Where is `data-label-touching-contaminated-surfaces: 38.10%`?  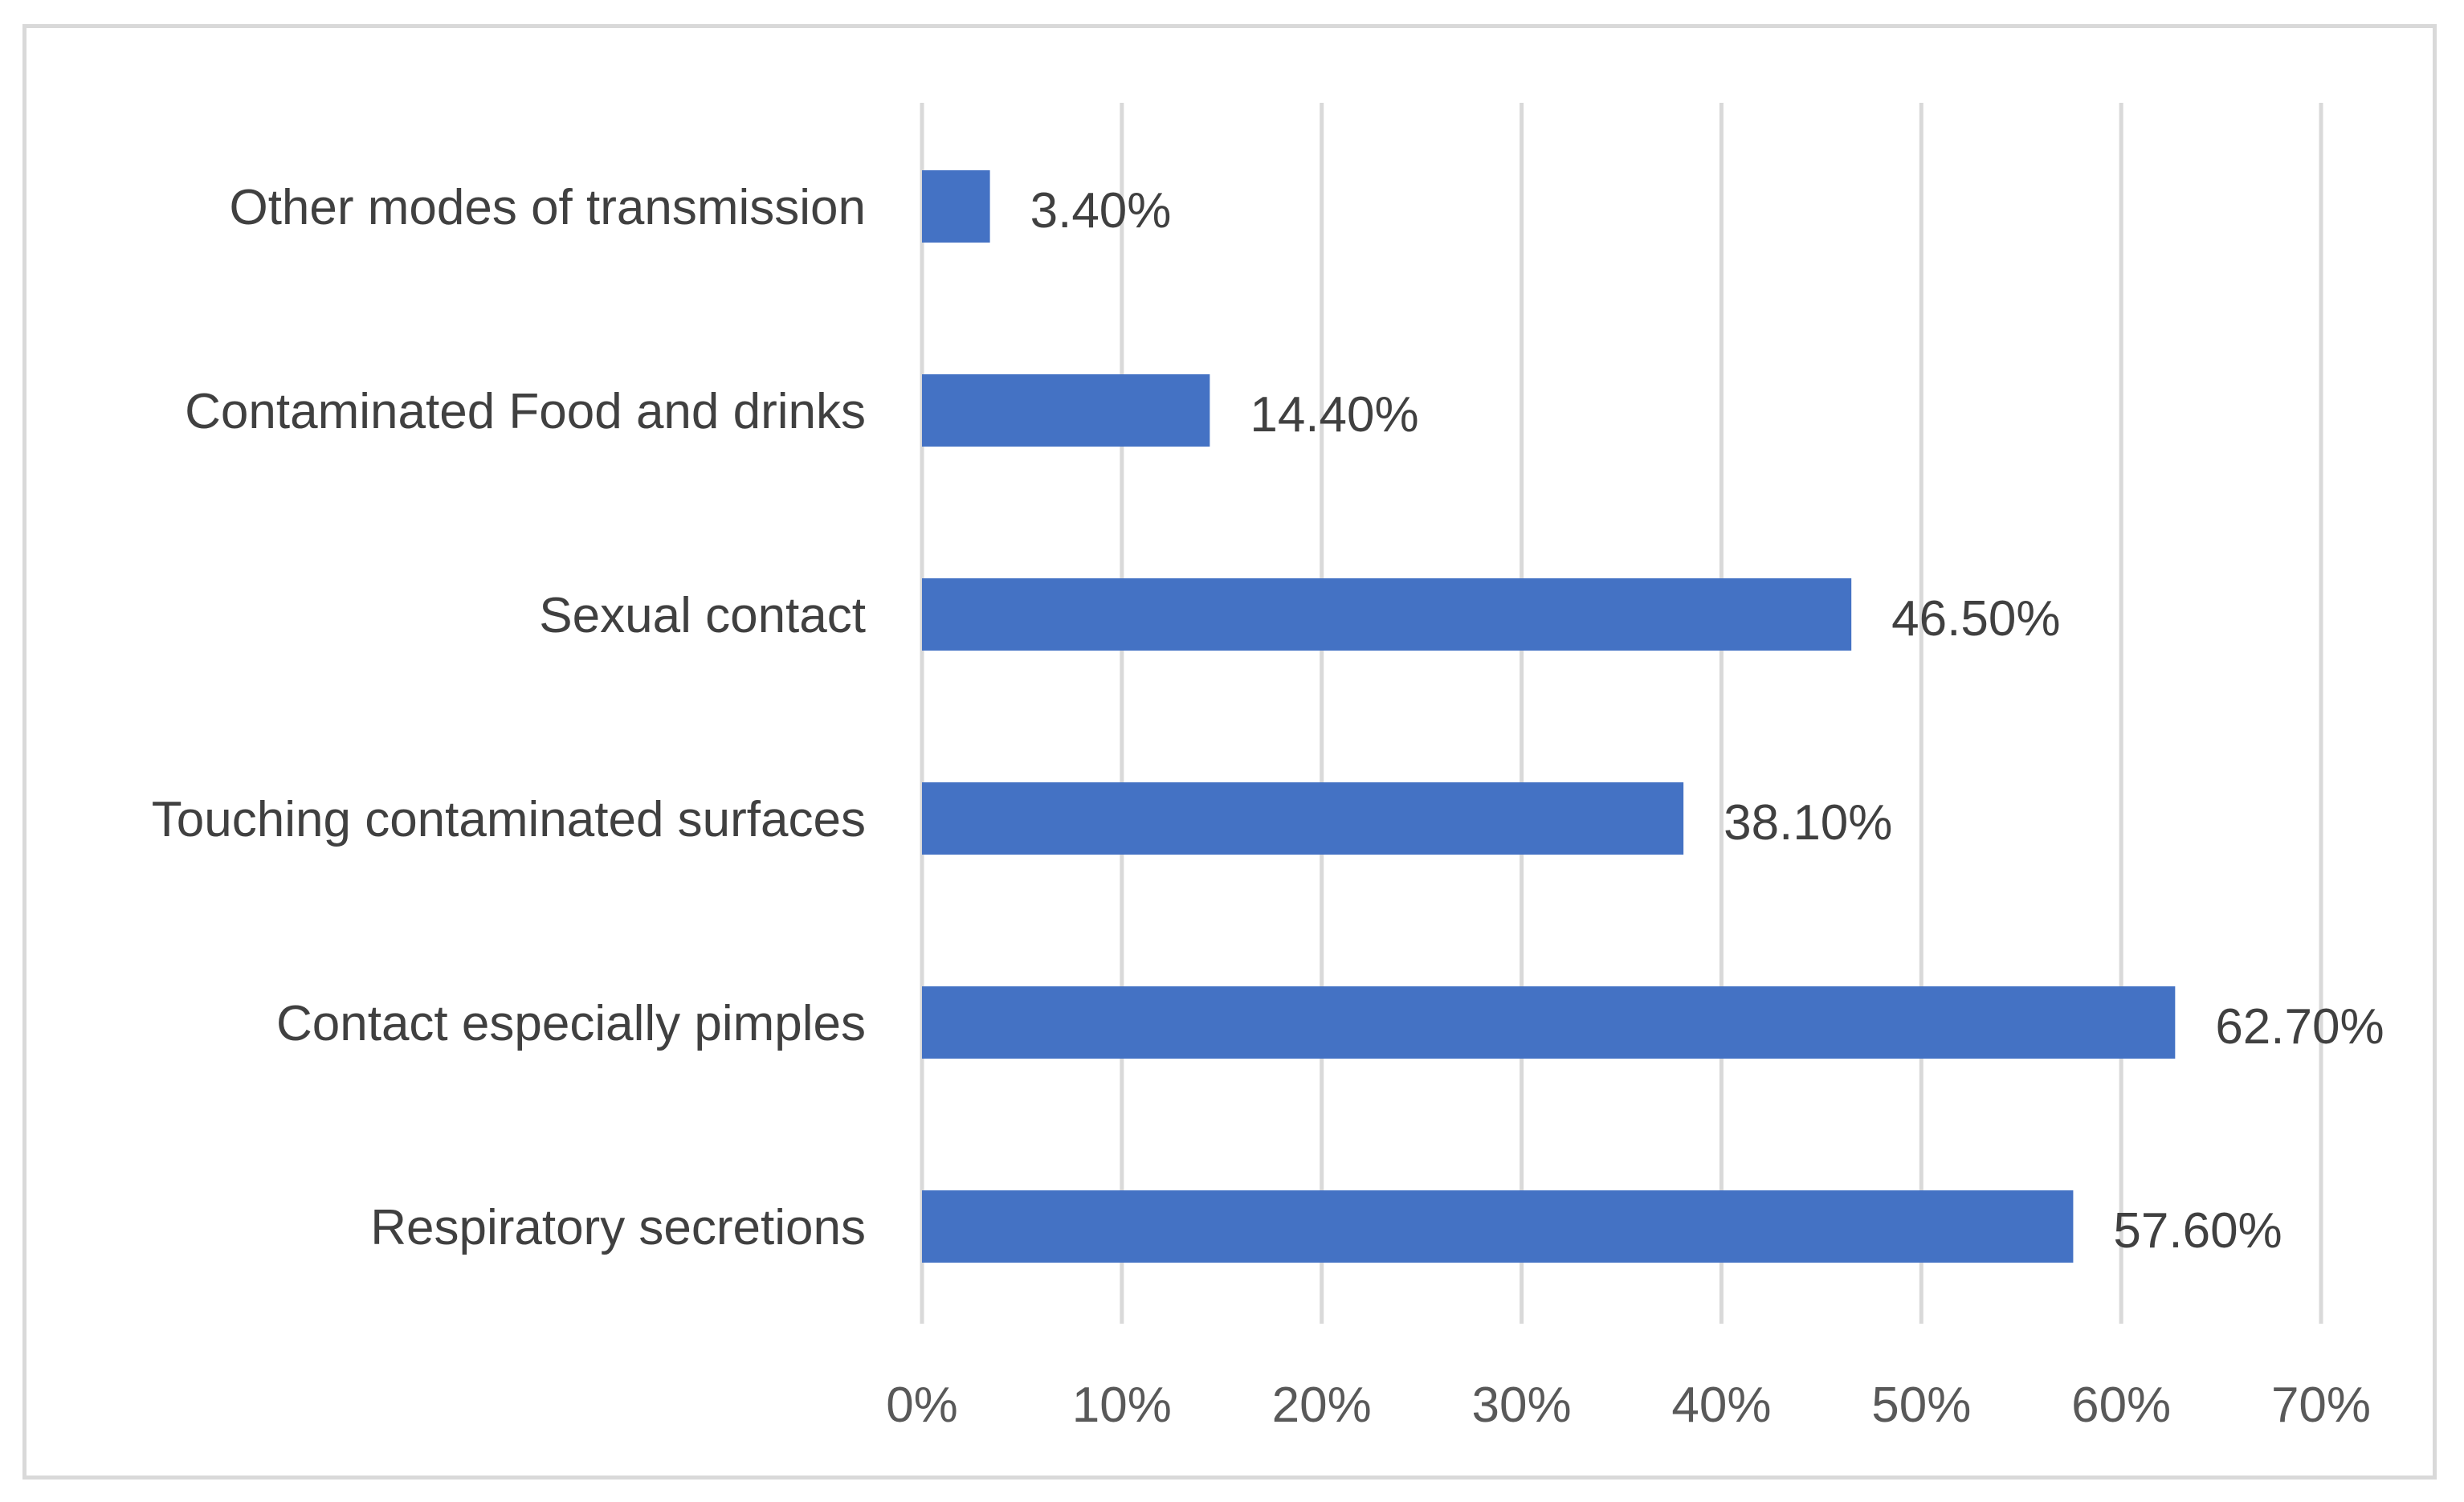 data-label-touching-contaminated-surfaces: 38.10% is located at coordinates (1808, 823).